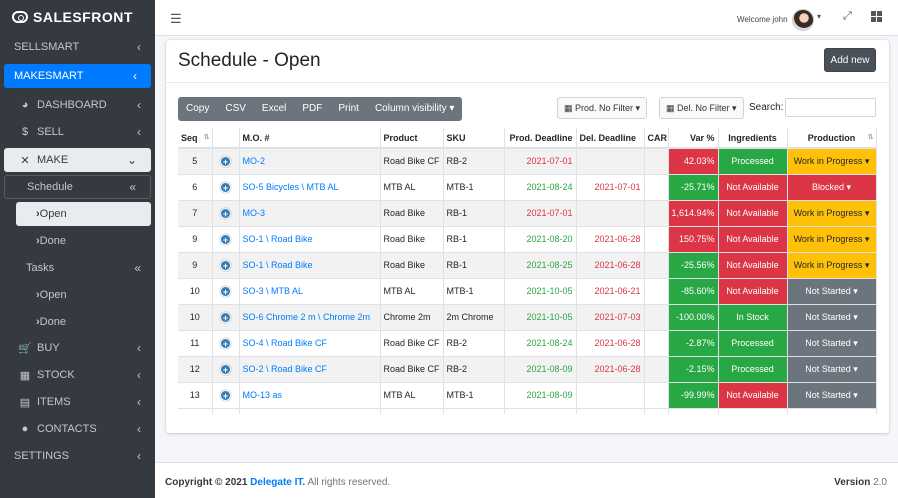  Describe the element at coordinates (77, 132) in the screenshot. I see `sidebar-item-sell-3: $ SELL ‹` at that location.